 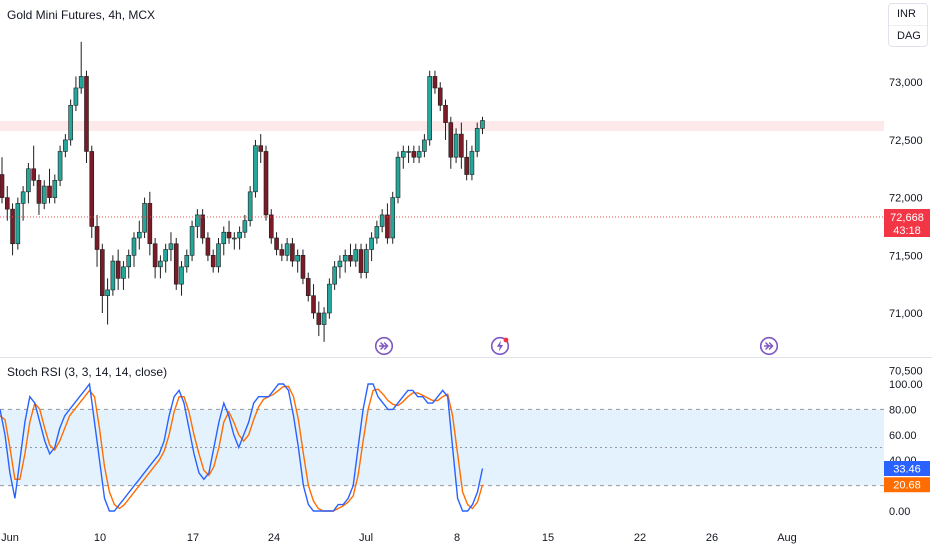 I want to click on currency-unit-menu: INR DAG, so click(x=908, y=25).